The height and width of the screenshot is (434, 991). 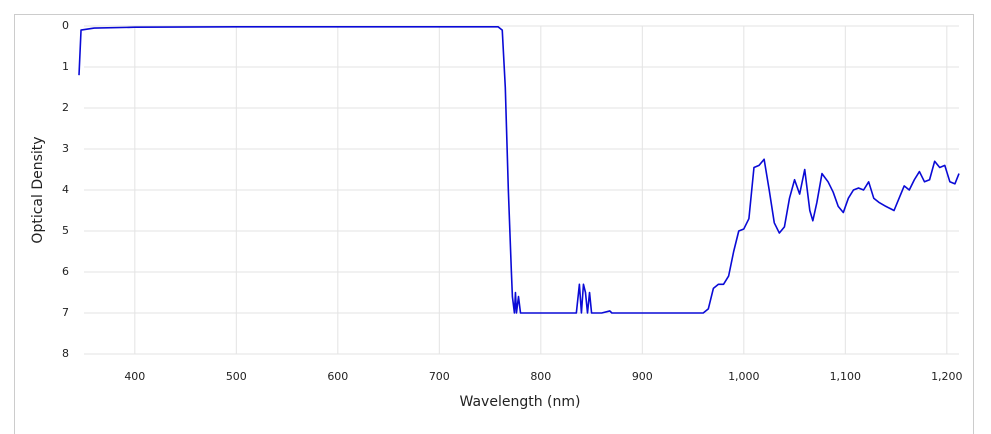 I want to click on x-tick-label: 500, so click(x=236, y=376).